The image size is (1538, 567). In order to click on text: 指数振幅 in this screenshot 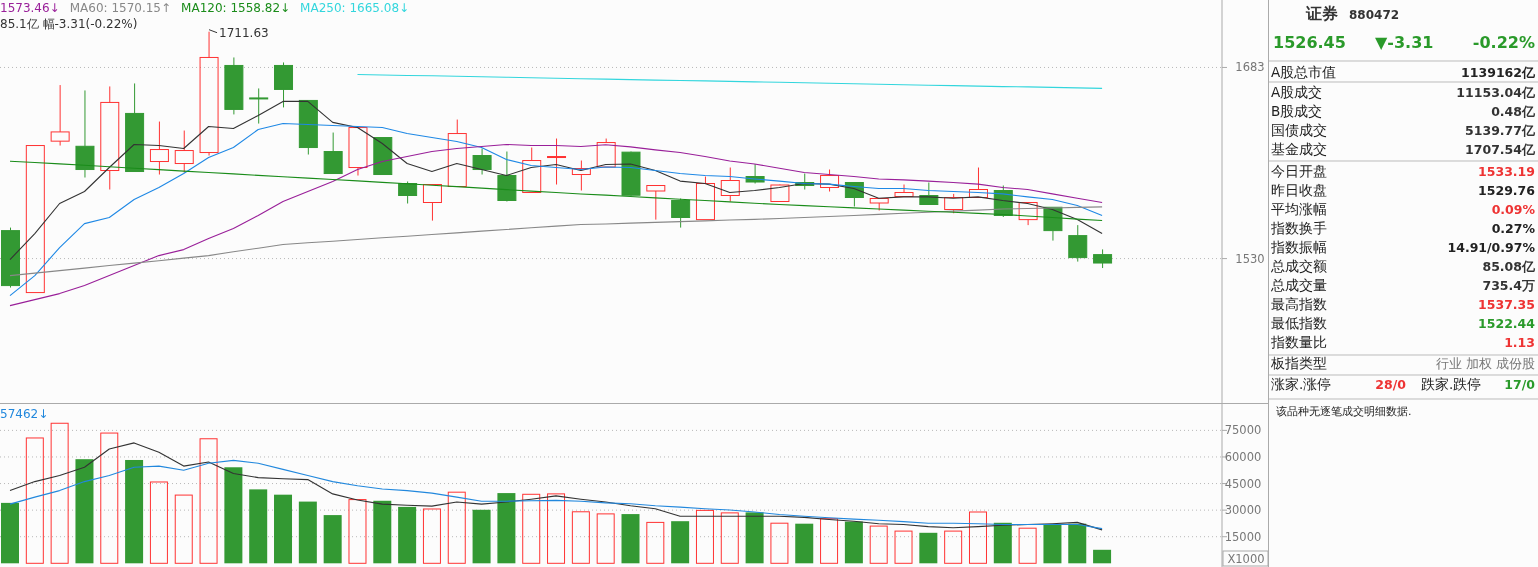, I will do `click(1298, 247)`.